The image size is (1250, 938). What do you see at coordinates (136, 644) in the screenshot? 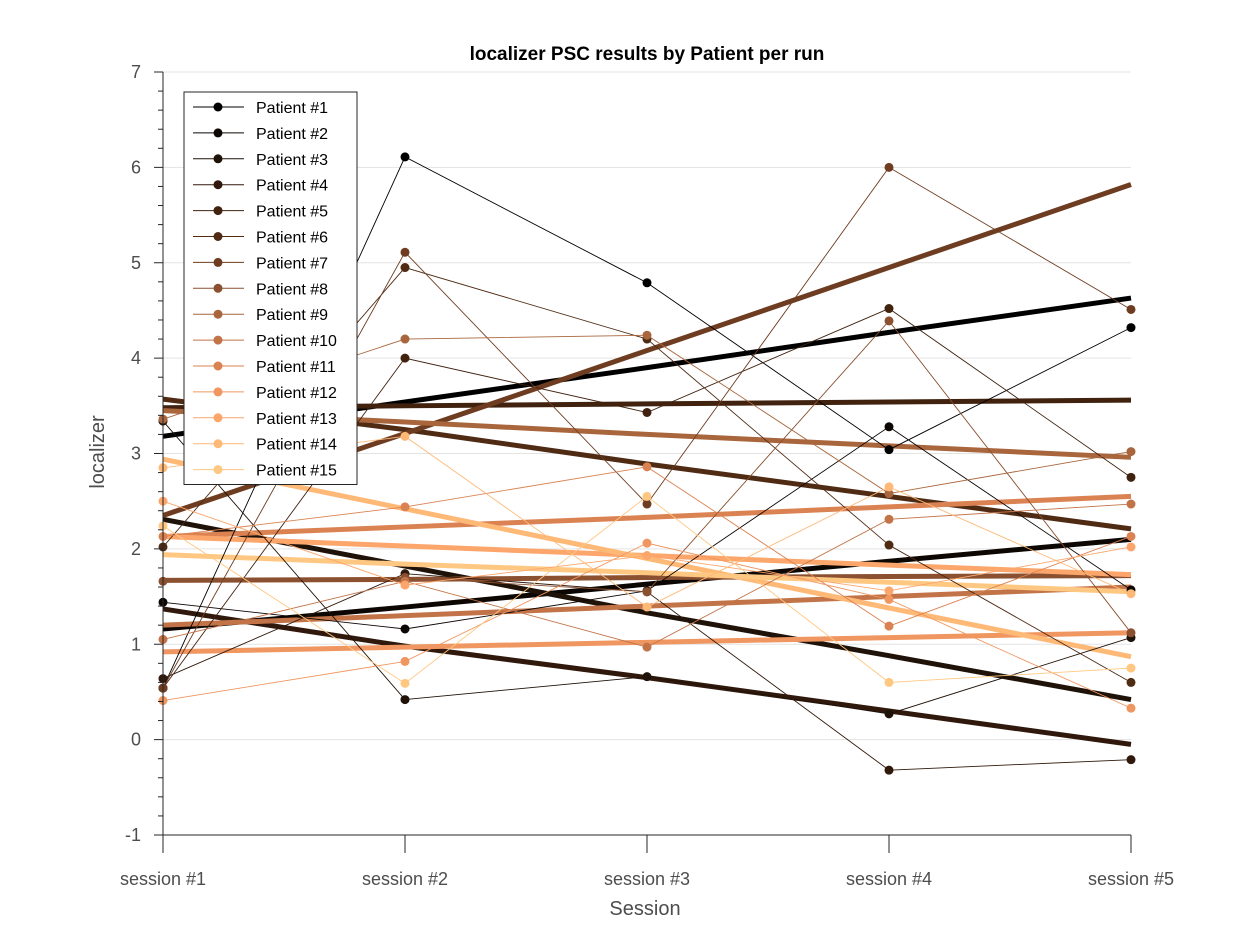
I see `y-tick-label: 1` at bounding box center [136, 644].